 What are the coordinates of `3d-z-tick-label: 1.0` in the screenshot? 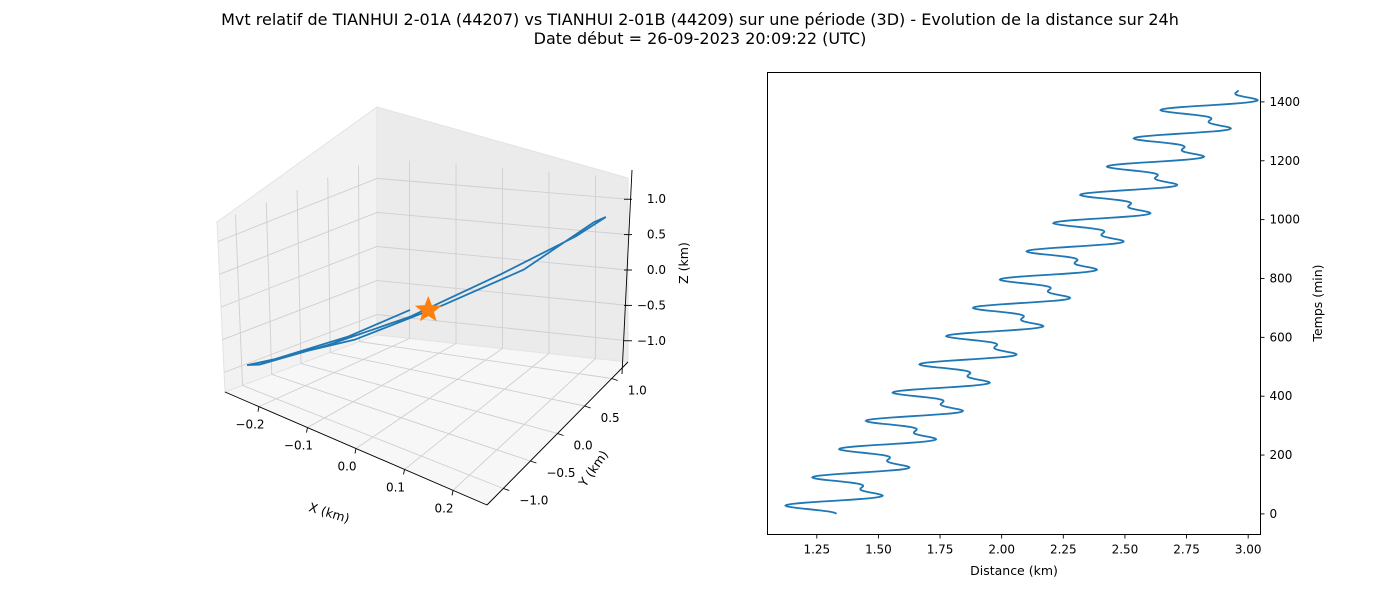 It's located at (656, 199).